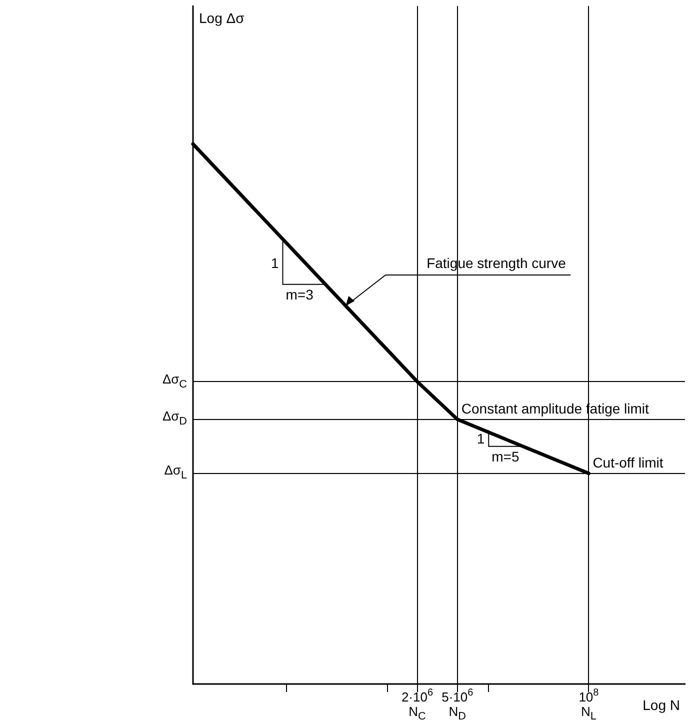  What do you see at coordinates (417, 714) in the screenshot?
I see `ref-line-label: N$_{C}$` at bounding box center [417, 714].